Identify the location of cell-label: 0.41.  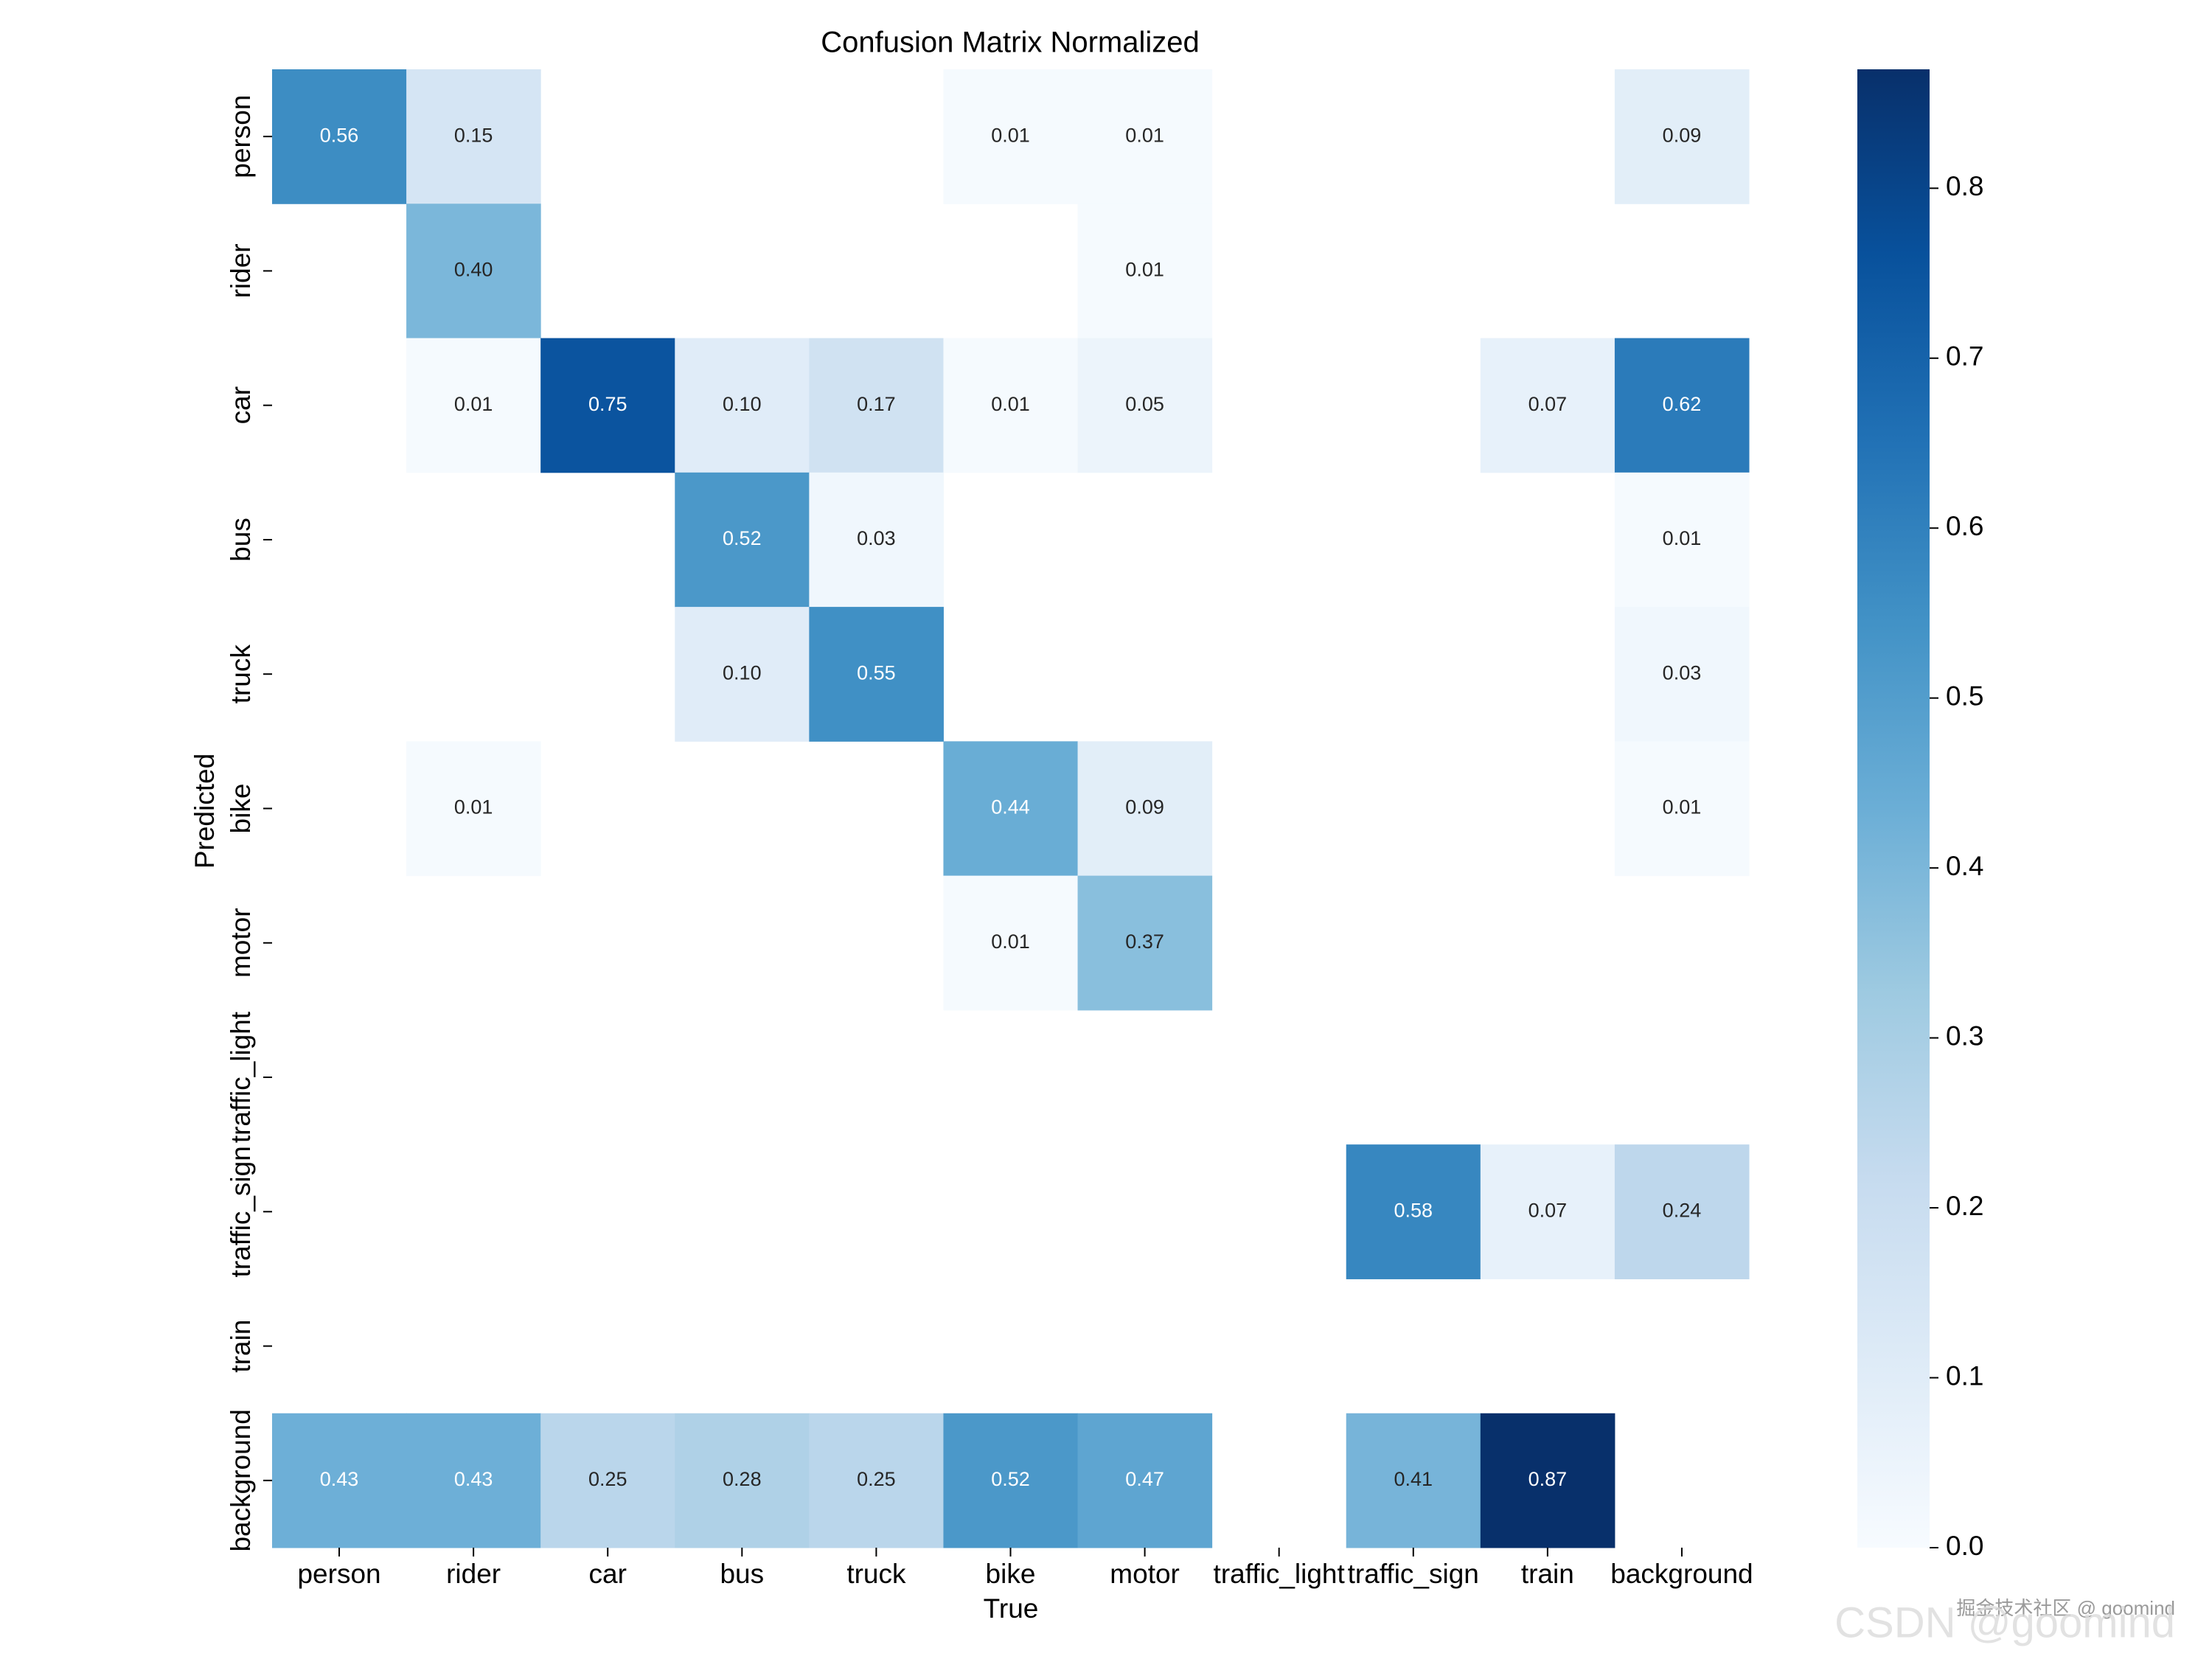
(1413, 1479).